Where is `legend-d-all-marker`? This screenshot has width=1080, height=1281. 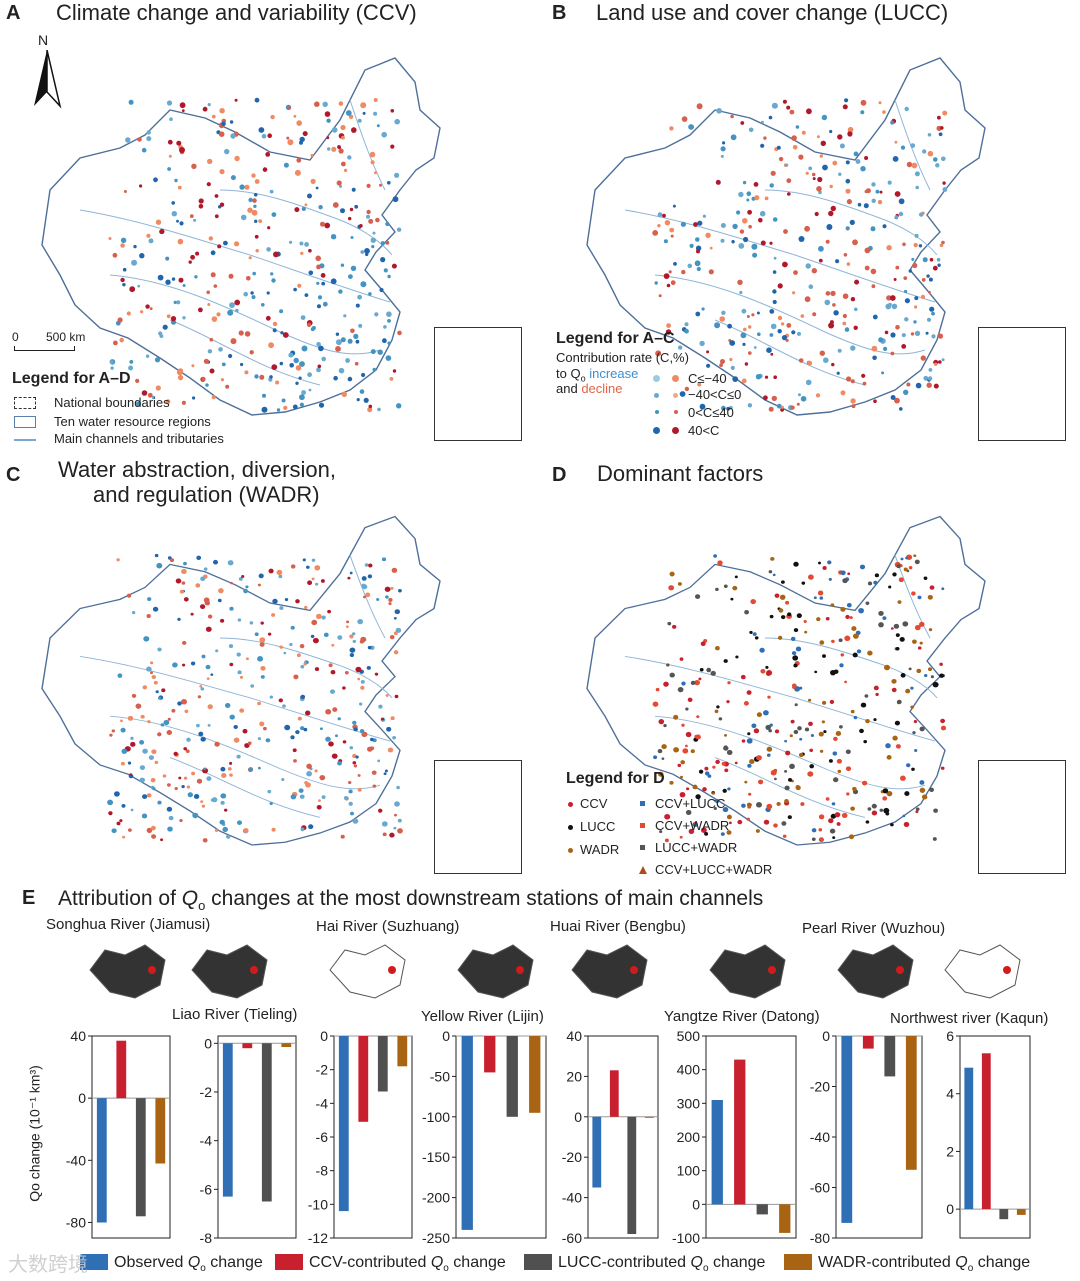
legend-d-all-marker is located at coordinates (643, 870).